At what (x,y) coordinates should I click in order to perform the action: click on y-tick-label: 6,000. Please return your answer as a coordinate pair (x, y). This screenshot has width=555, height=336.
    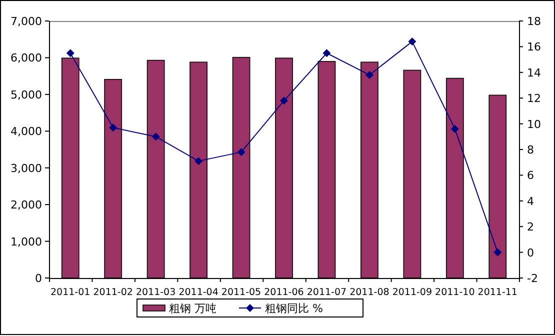
    Looking at the image, I should click on (26, 58).